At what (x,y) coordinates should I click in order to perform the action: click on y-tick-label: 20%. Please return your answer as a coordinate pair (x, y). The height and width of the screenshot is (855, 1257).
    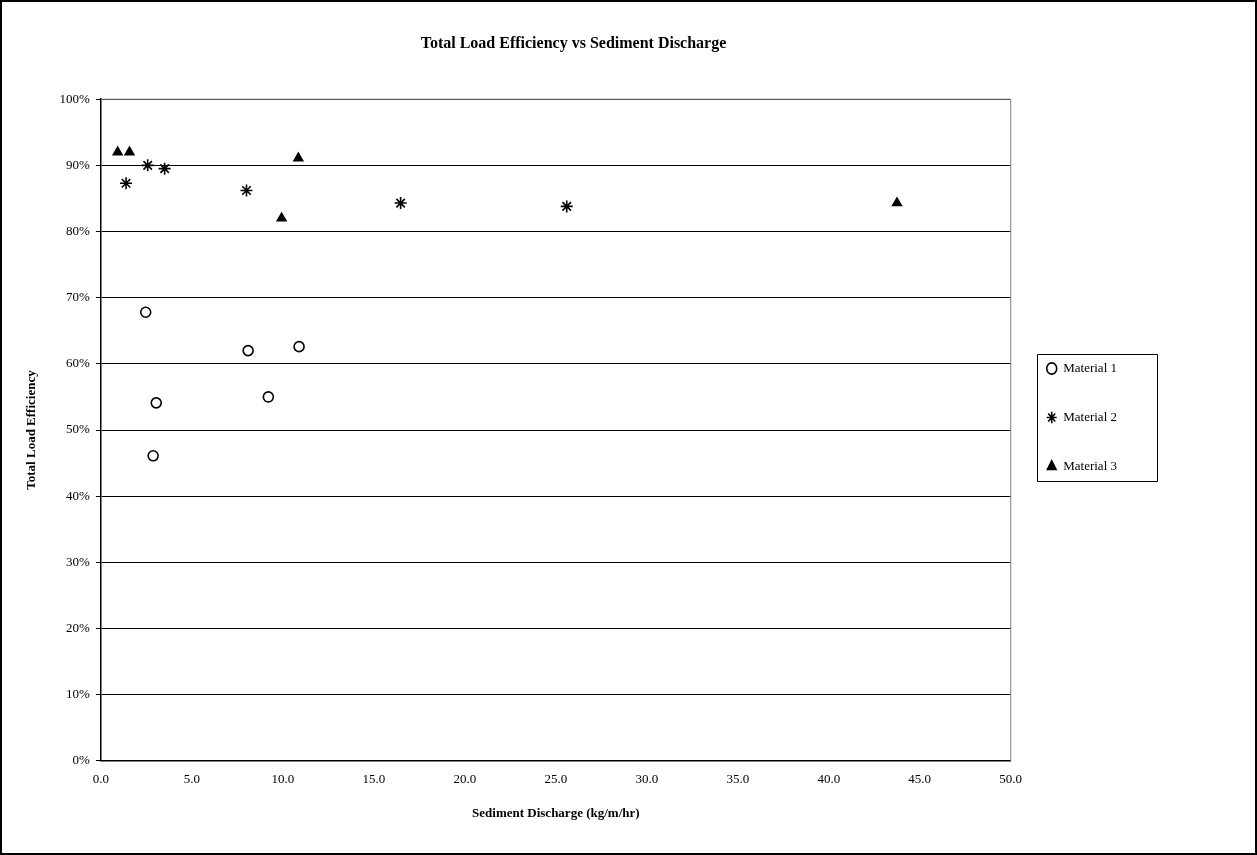
    Looking at the image, I should click on (78, 627).